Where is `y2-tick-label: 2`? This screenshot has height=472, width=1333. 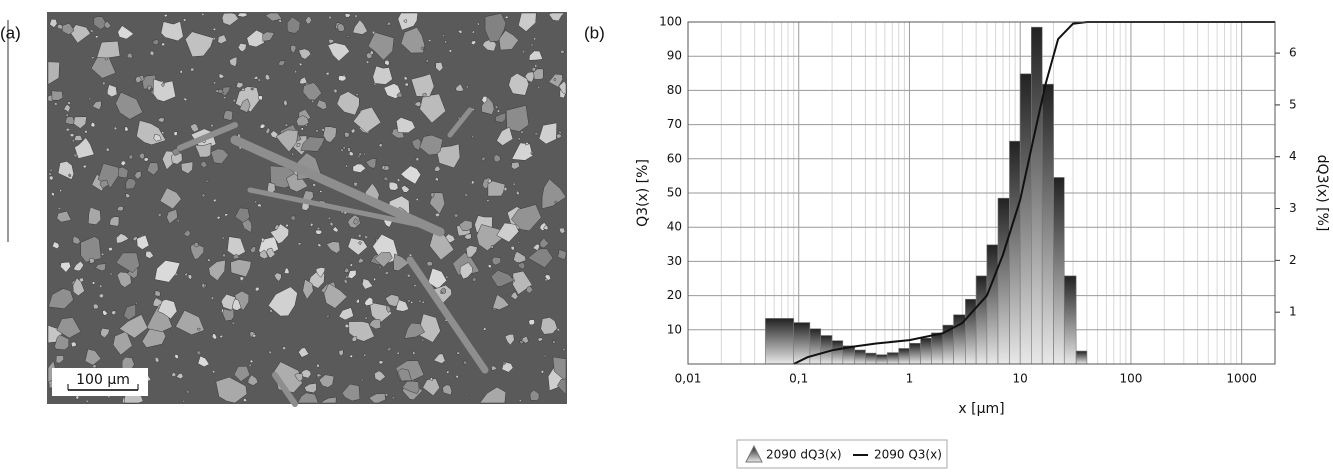
y2-tick-label: 2 is located at coordinates (1293, 260).